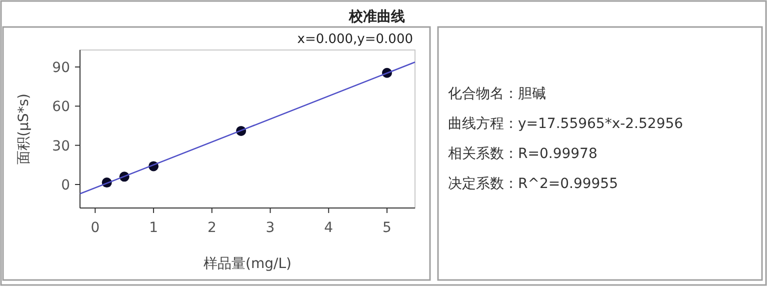 This screenshot has width=767, height=287. Describe the element at coordinates (61, 107) in the screenshot. I see `y-tick-label: 60` at that location.